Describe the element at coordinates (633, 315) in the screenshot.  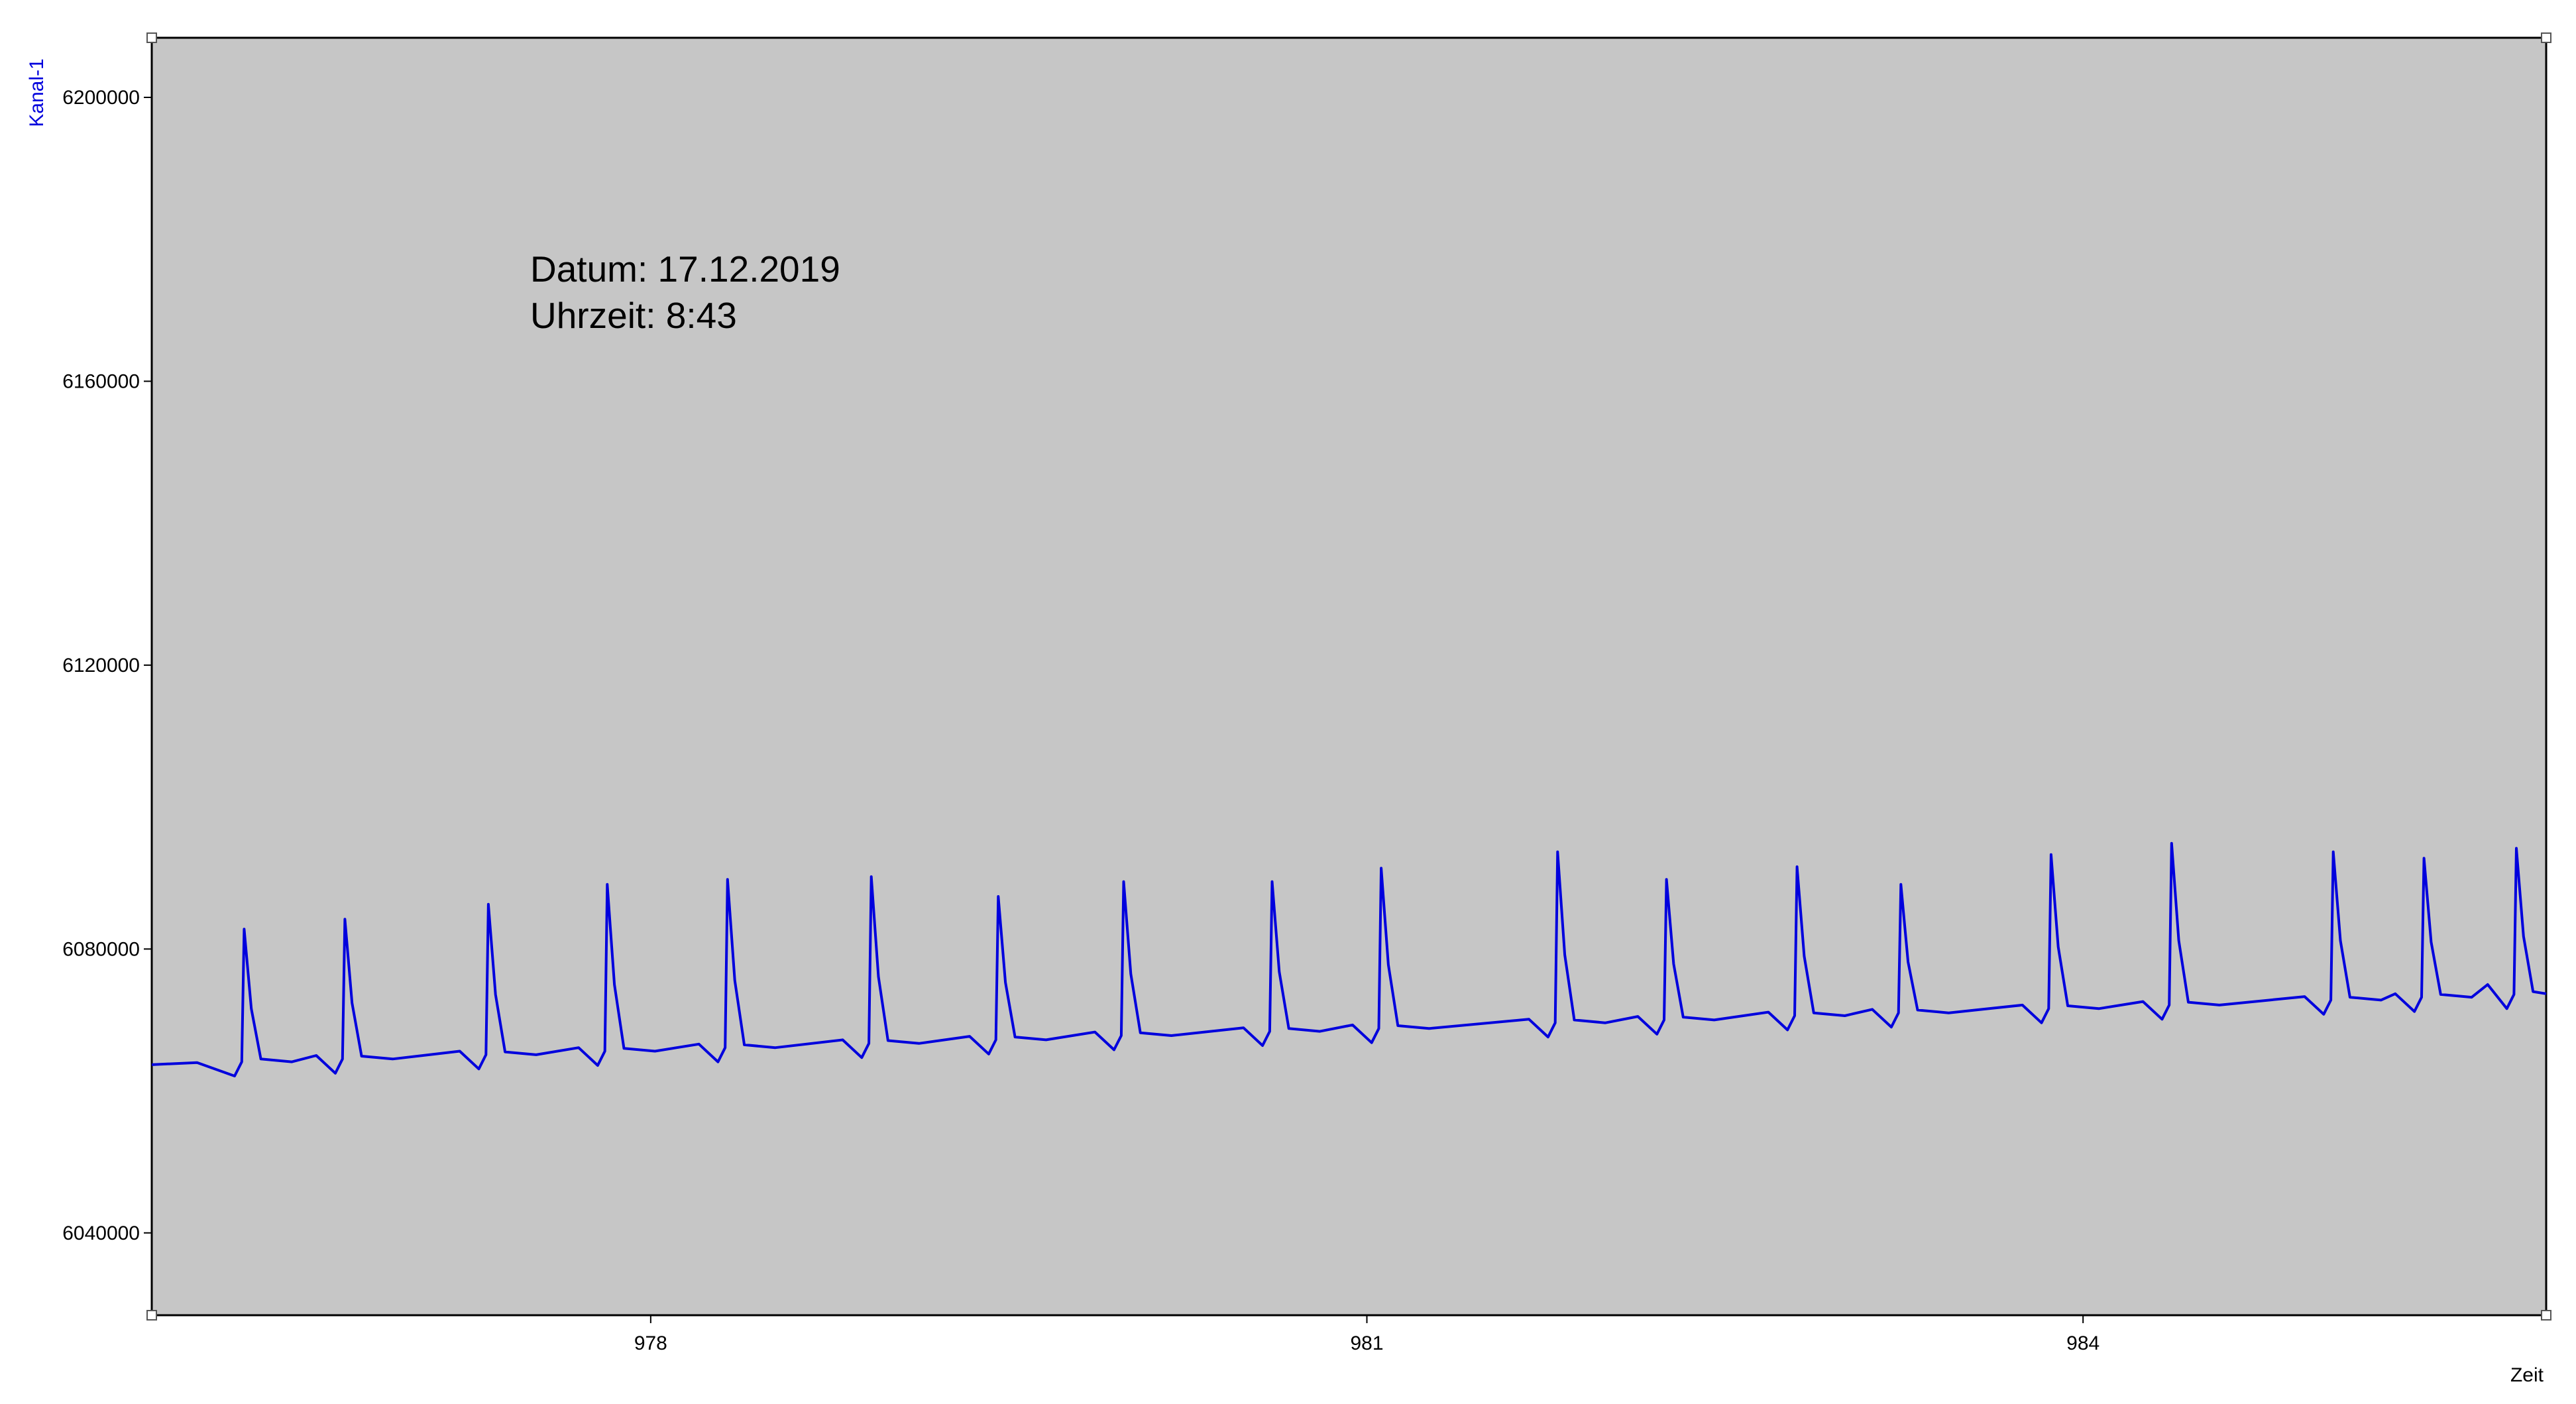
I see `annotation: Uhrzeit: 8:43` at that location.